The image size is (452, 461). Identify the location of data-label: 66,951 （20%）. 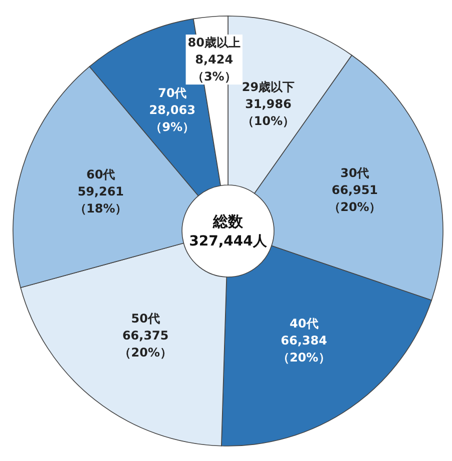
(355, 198).